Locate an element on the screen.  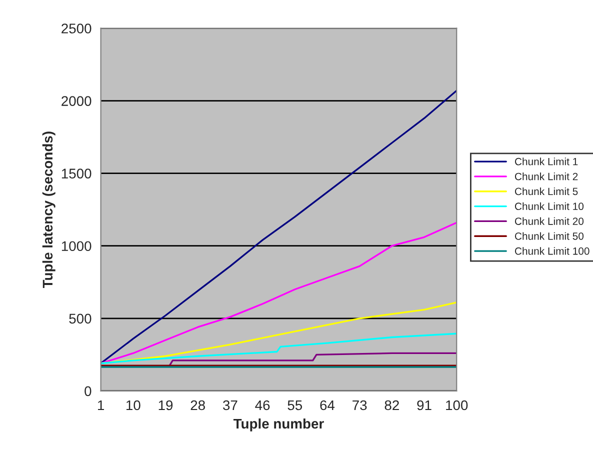
legend-label: Chunk Limit 1 is located at coordinates (546, 162).